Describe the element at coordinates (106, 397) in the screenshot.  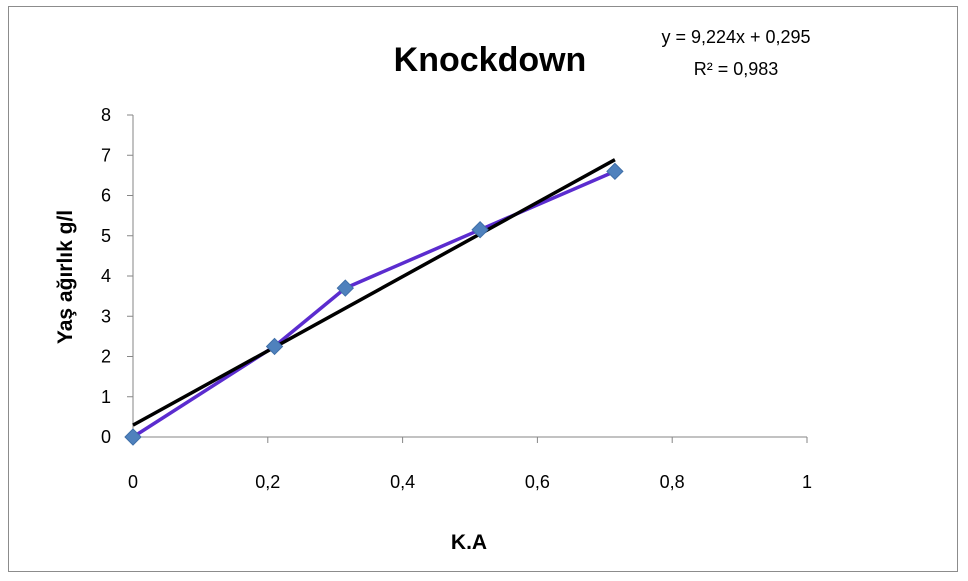
I see `y-tick-label: 1` at that location.